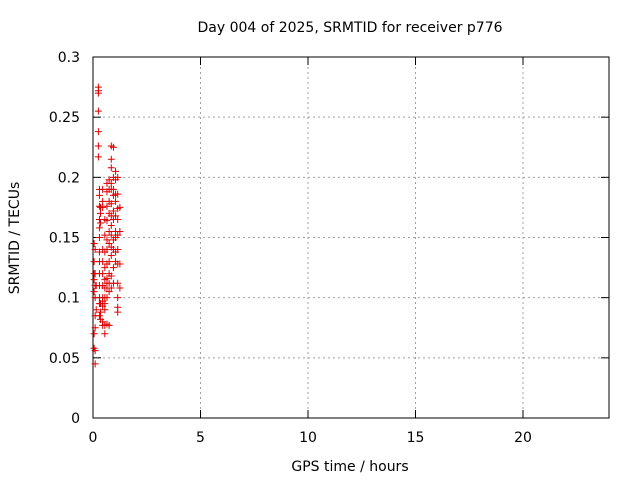 The height and width of the screenshot is (480, 640). What do you see at coordinates (69, 58) in the screenshot?
I see `y-tick-label: 0.3` at bounding box center [69, 58].